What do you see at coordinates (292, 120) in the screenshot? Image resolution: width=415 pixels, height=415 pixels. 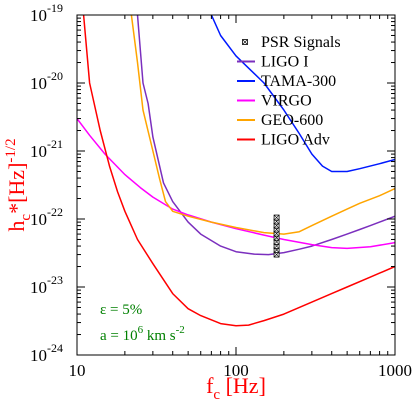 I see `legend-label-3: GEO-600` at bounding box center [292, 120].